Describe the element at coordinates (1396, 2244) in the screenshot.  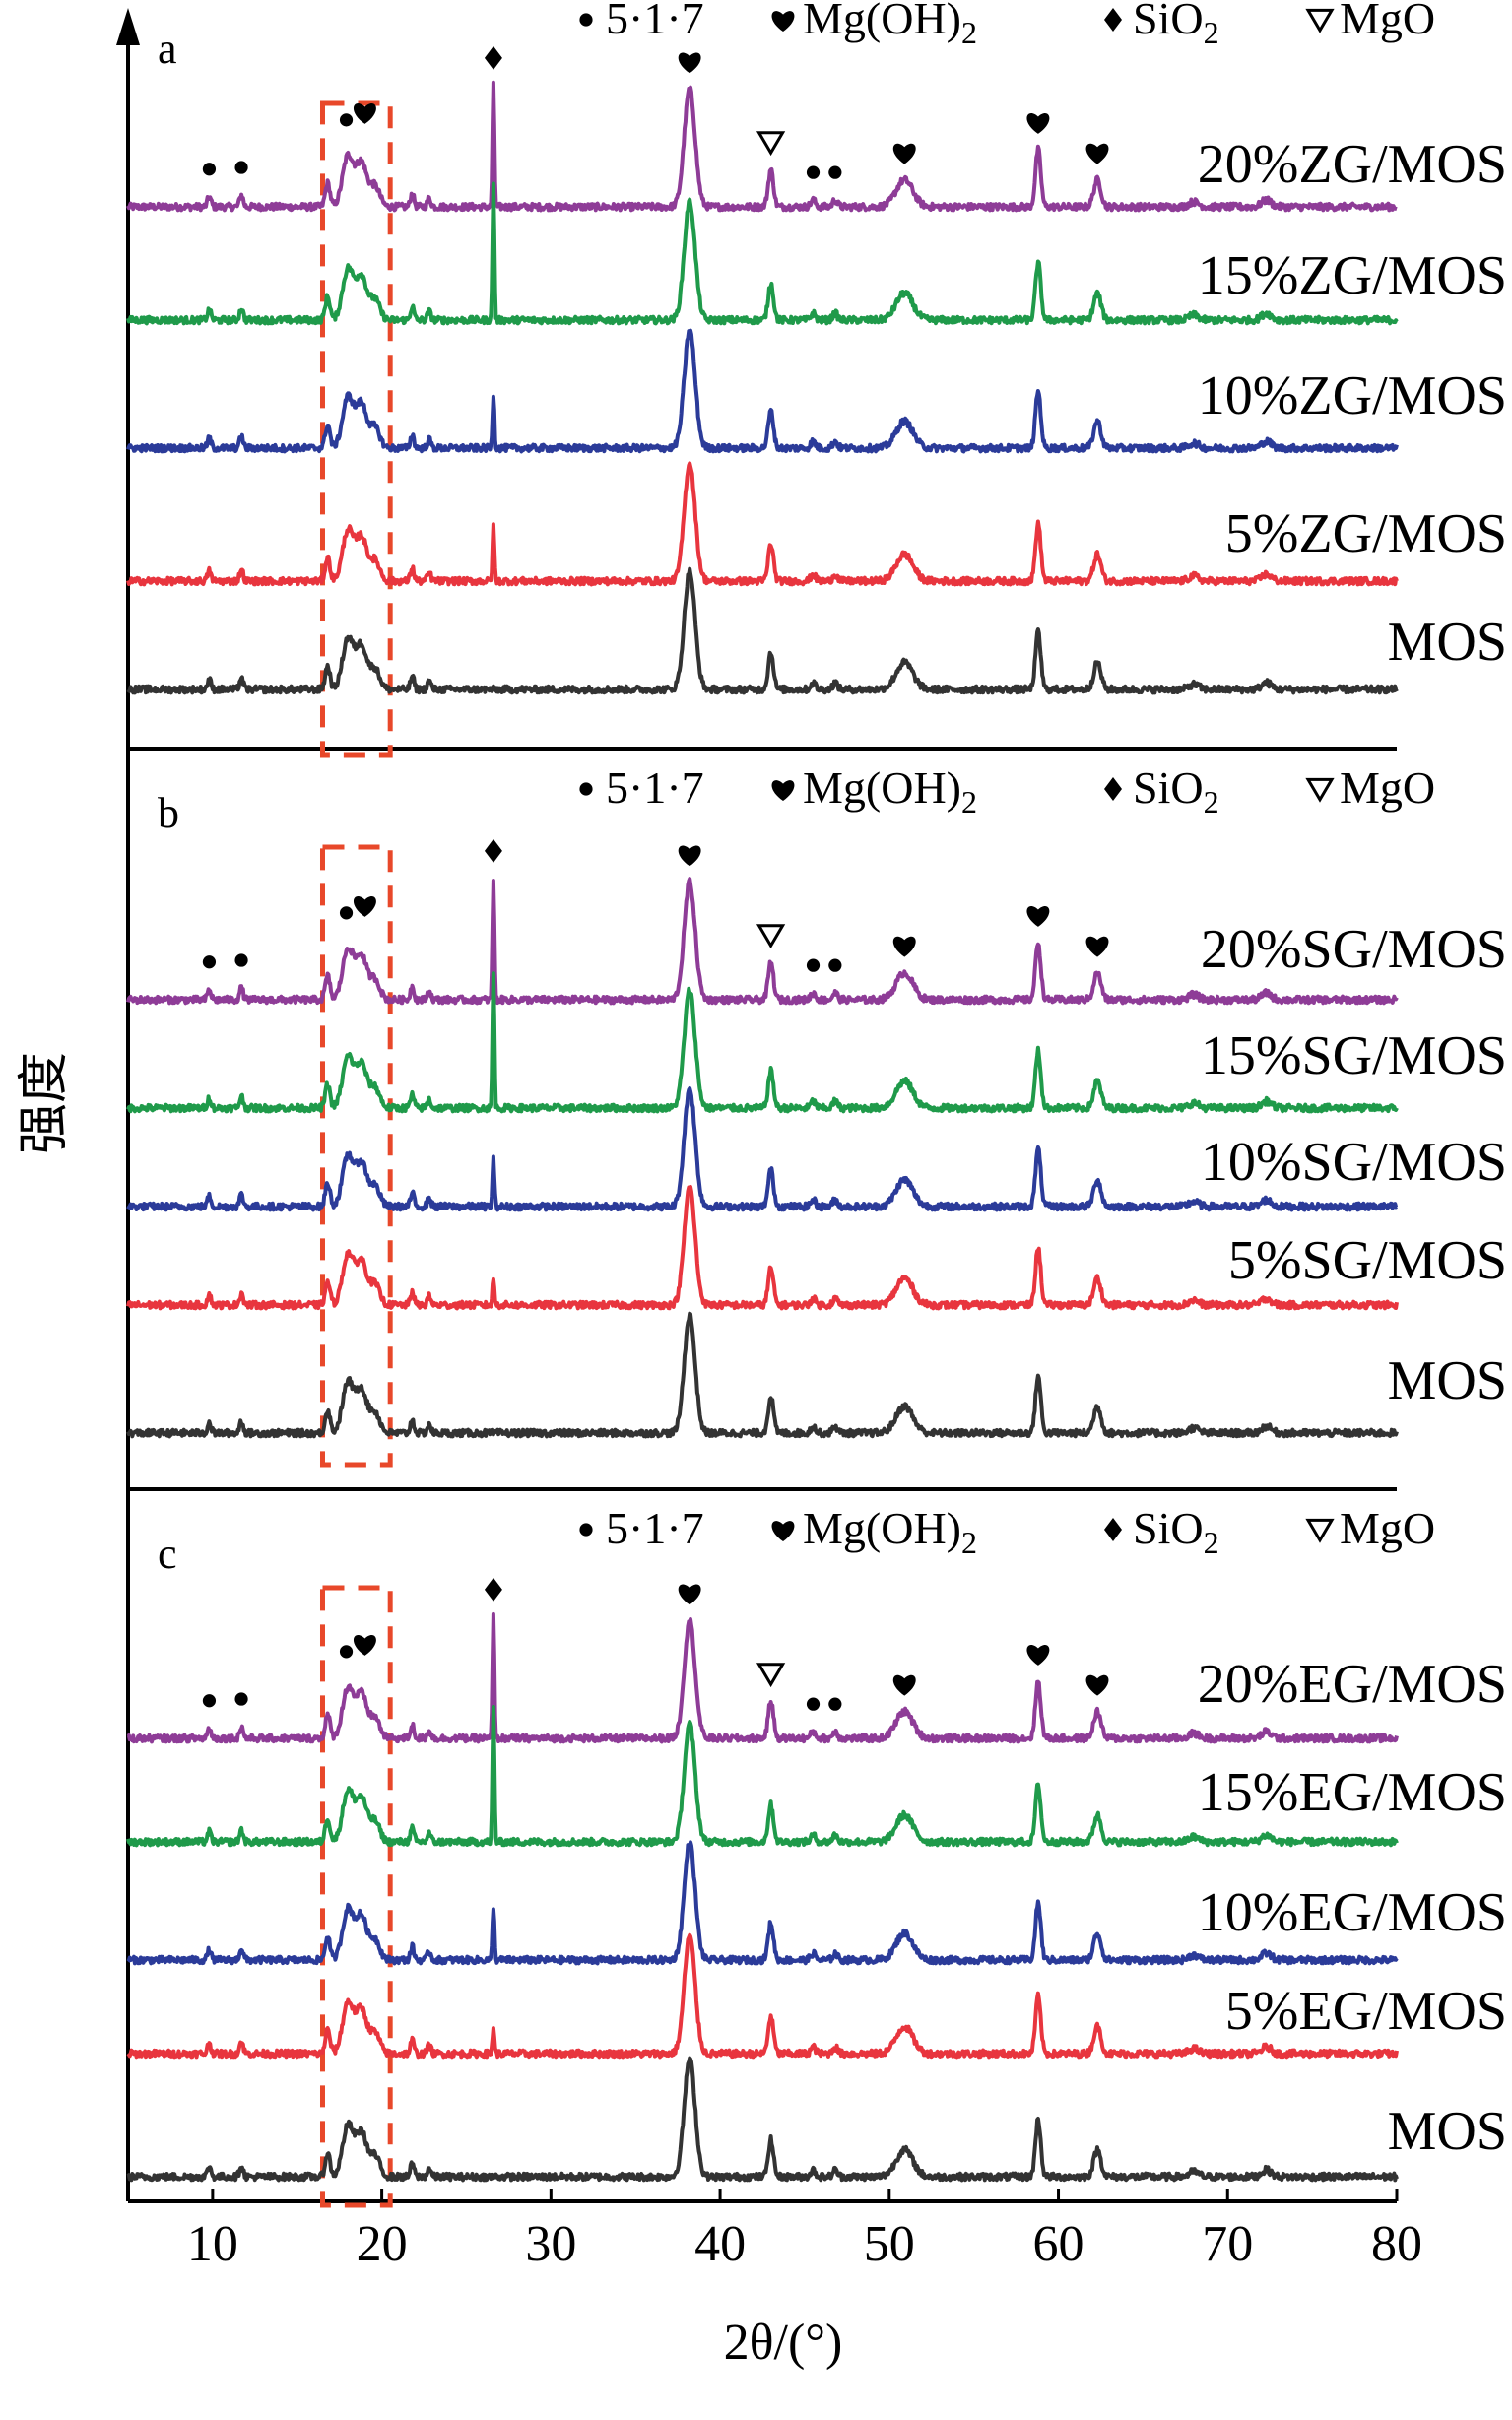
I see `x-tick-label: 80` at that location.